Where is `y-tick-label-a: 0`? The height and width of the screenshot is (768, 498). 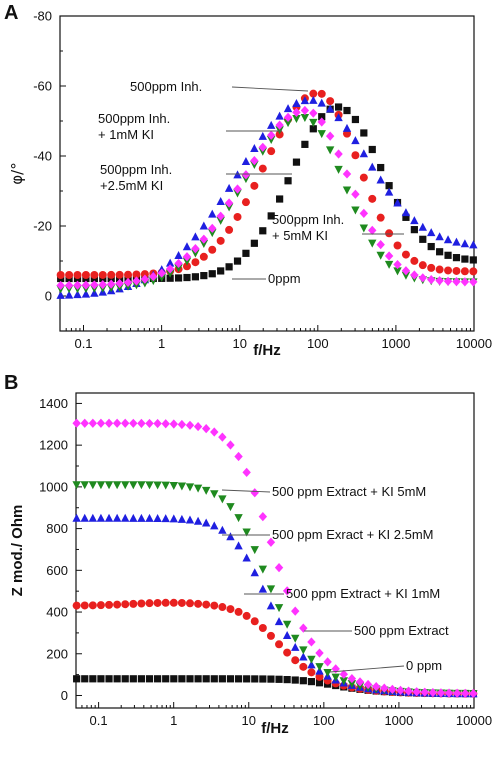 y-tick-label-a: 0 is located at coordinates (48, 296).